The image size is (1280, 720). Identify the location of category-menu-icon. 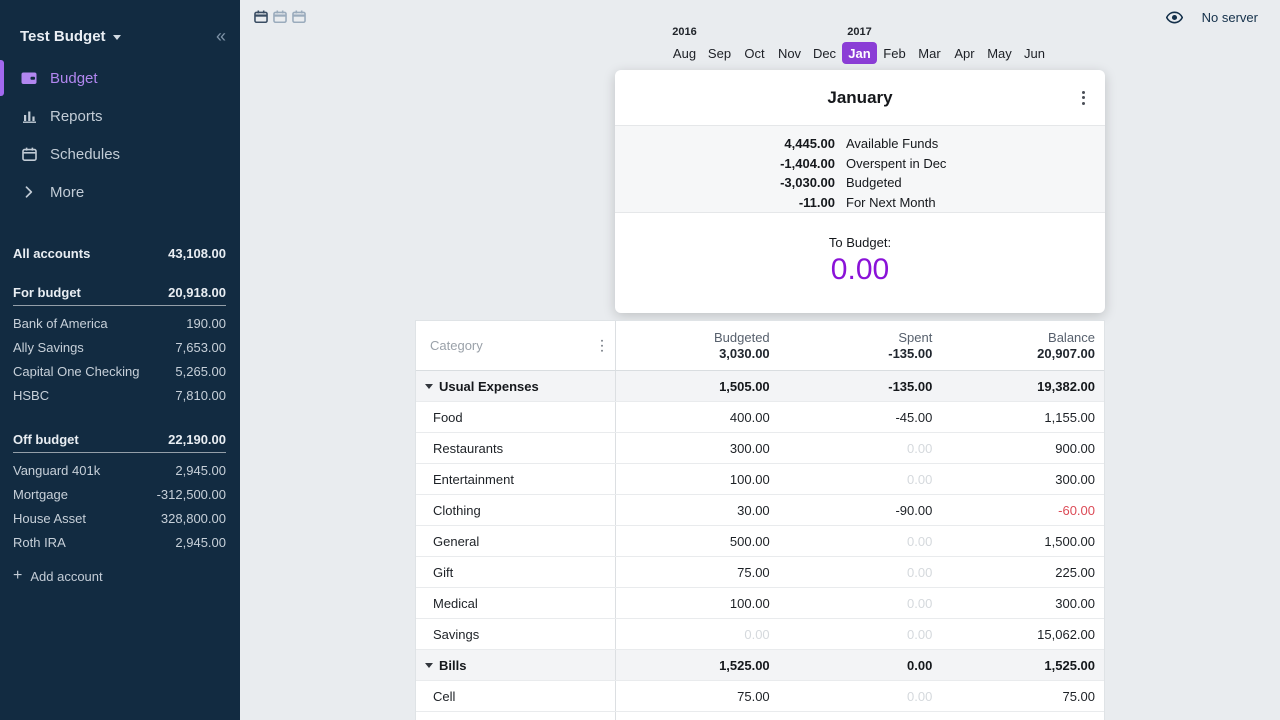
(602, 345).